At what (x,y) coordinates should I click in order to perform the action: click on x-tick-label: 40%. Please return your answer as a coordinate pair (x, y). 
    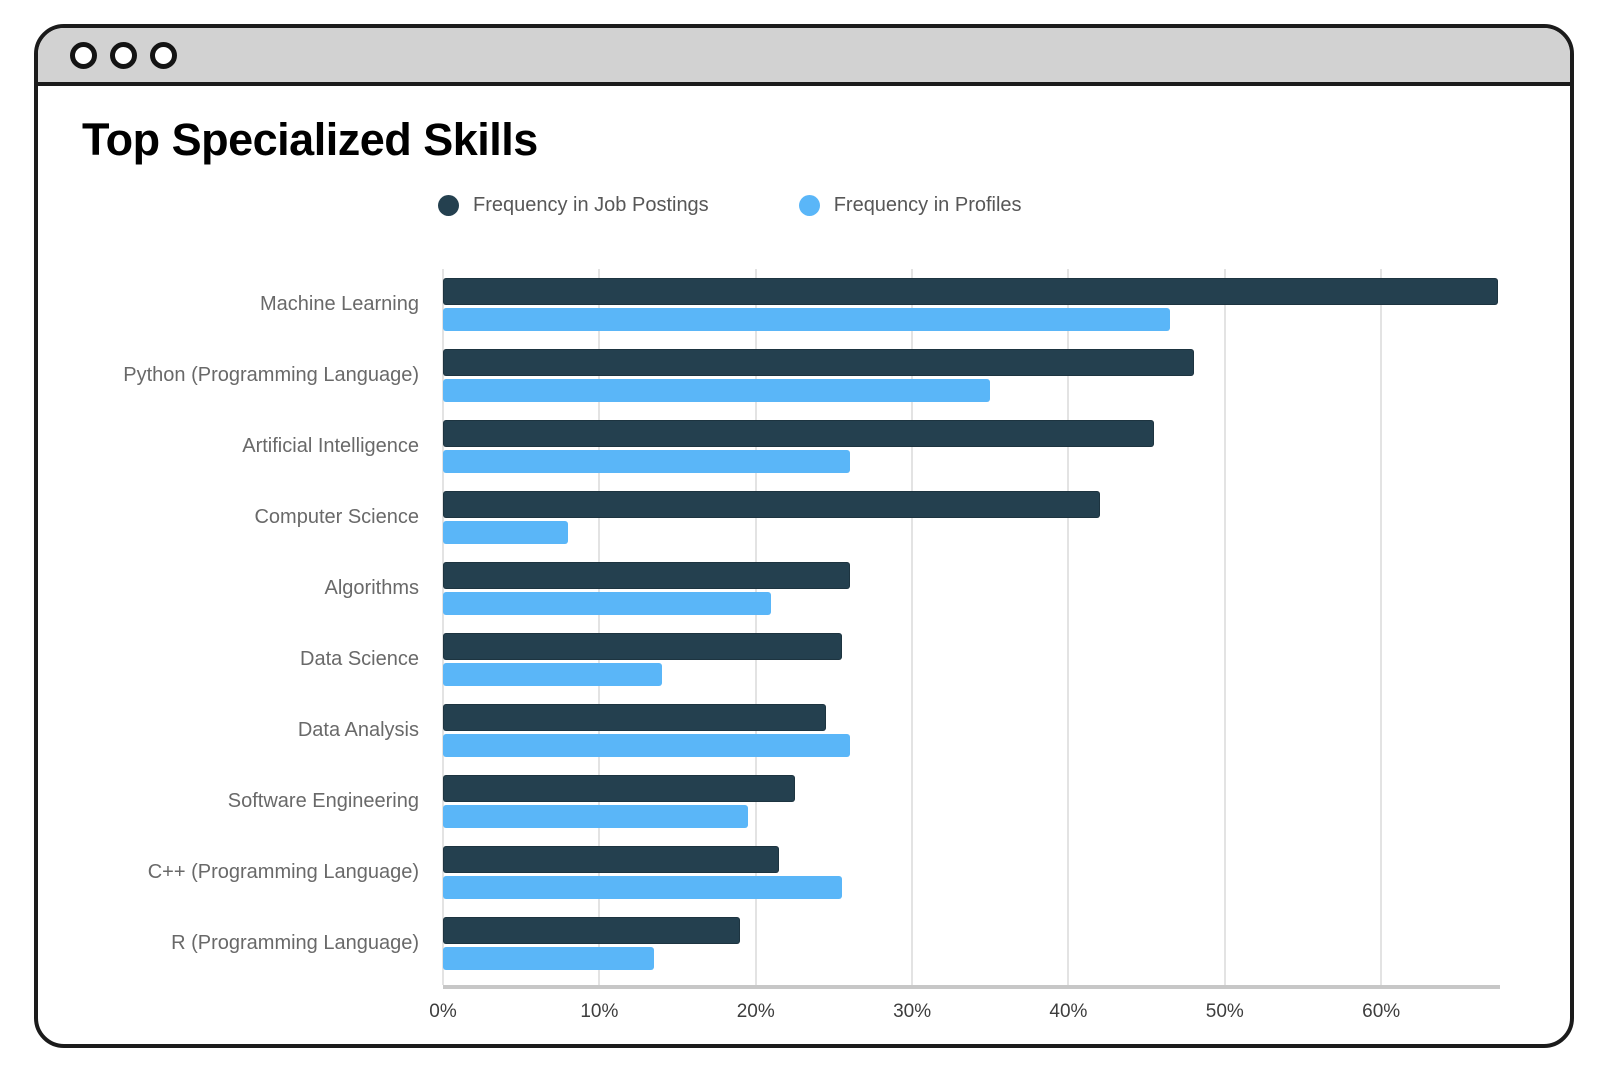
    Looking at the image, I should click on (1068, 1011).